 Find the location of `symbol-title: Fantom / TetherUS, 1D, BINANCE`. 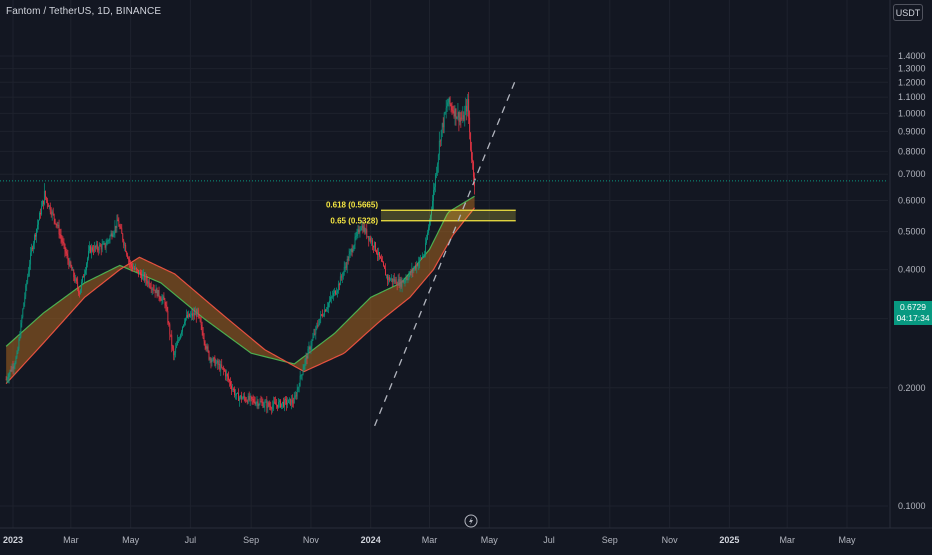

symbol-title: Fantom / TetherUS, 1D, BINANCE is located at coordinates (84, 11).